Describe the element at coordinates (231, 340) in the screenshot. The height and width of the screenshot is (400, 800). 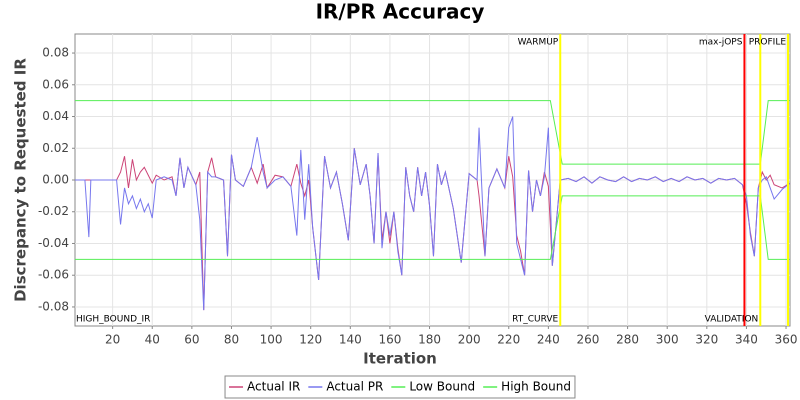
I see `x-tick-label: 80` at that location.